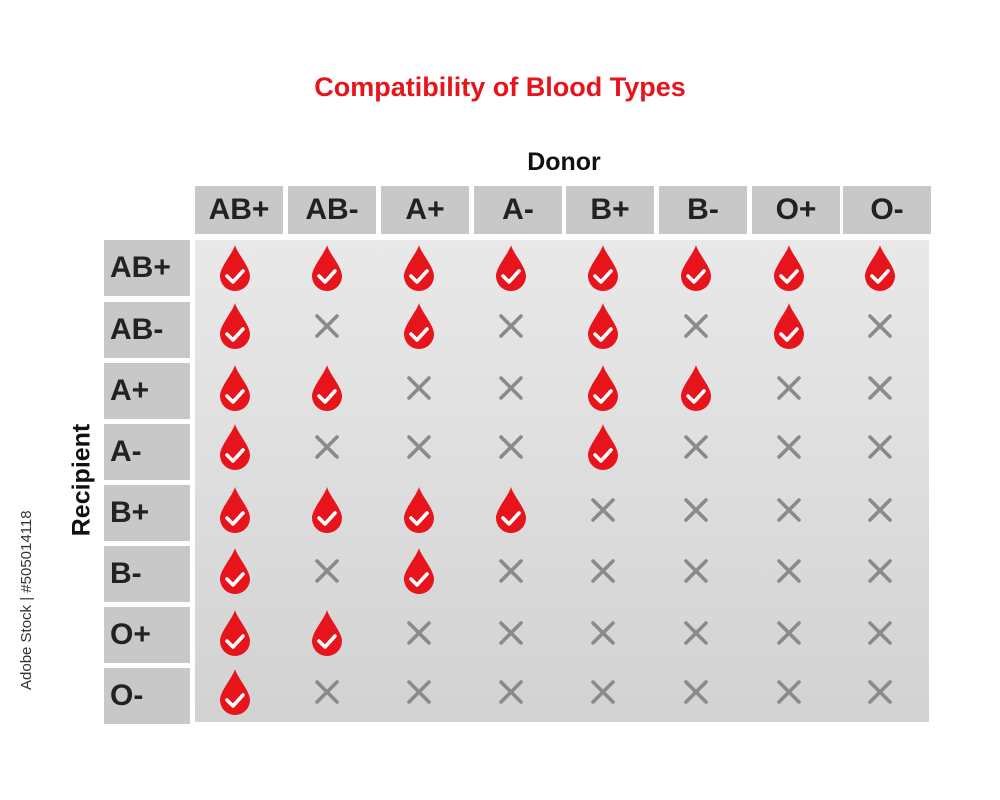 This screenshot has width=1000, height=800. I want to click on recipient-header-3: A-, so click(147, 452).